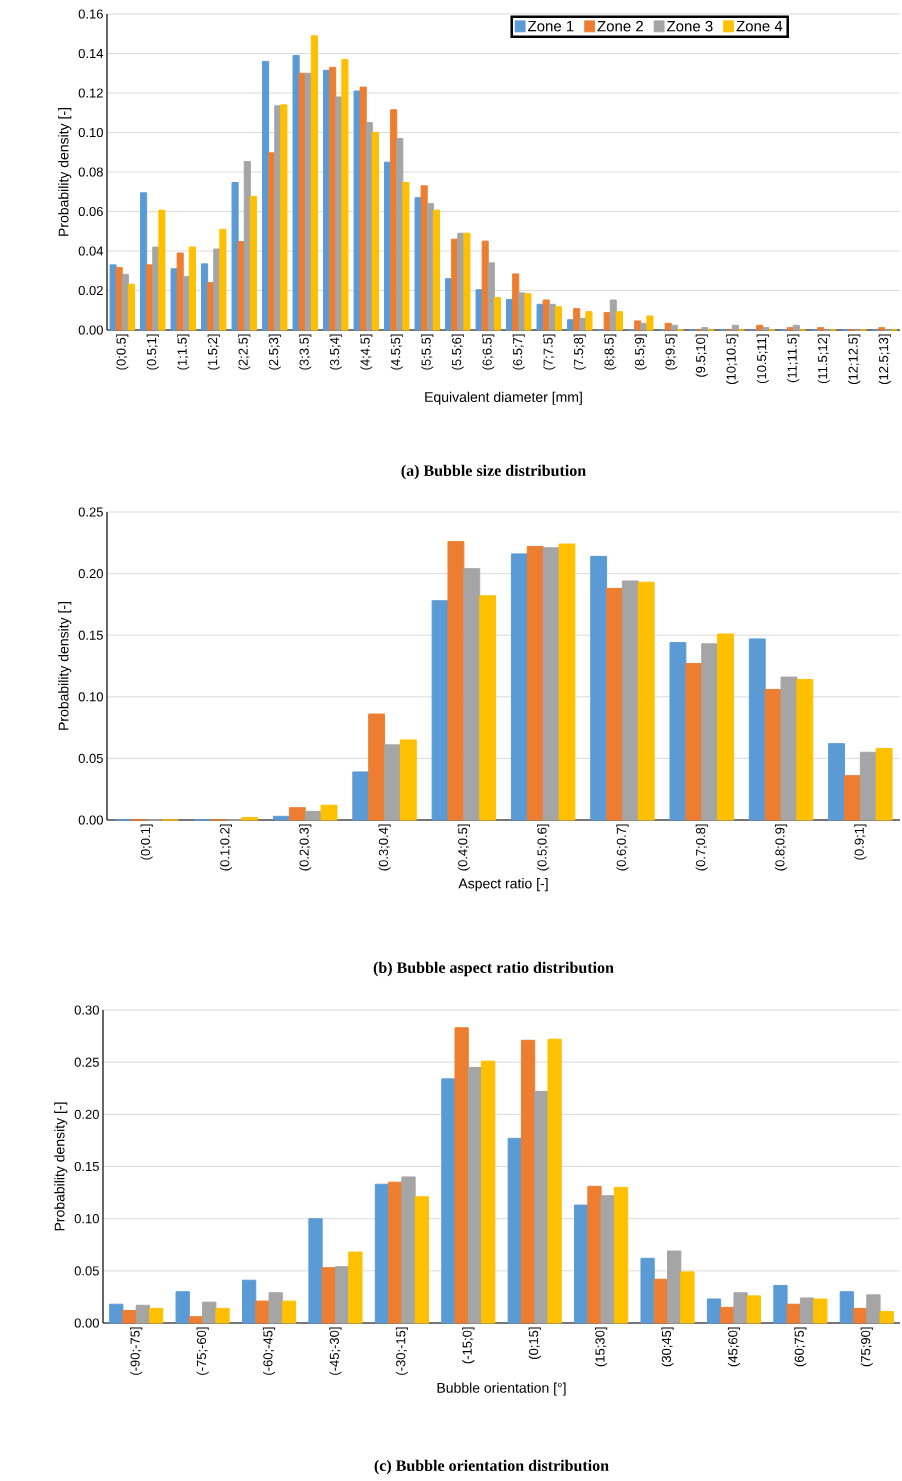 The image size is (902, 1481). What do you see at coordinates (503, 398) in the screenshot?
I see `x-axis-title: Equivalent diameter [mm]` at bounding box center [503, 398].